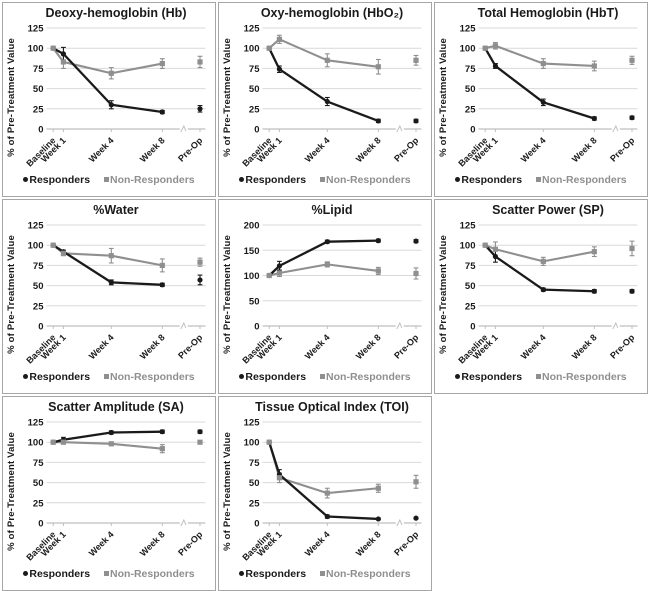 This screenshot has height=591, width=650. Describe the element at coordinates (116, 210) in the screenshot. I see `panel-title: %Water` at that location.